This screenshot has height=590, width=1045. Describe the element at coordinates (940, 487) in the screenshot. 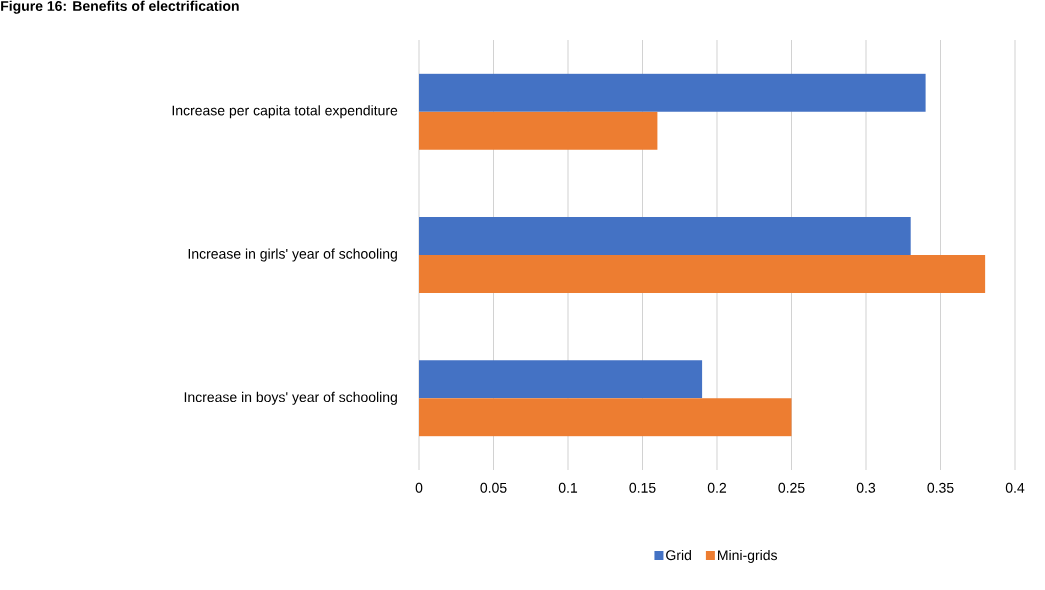

I see `x-tick-label: 0.35` at that location.